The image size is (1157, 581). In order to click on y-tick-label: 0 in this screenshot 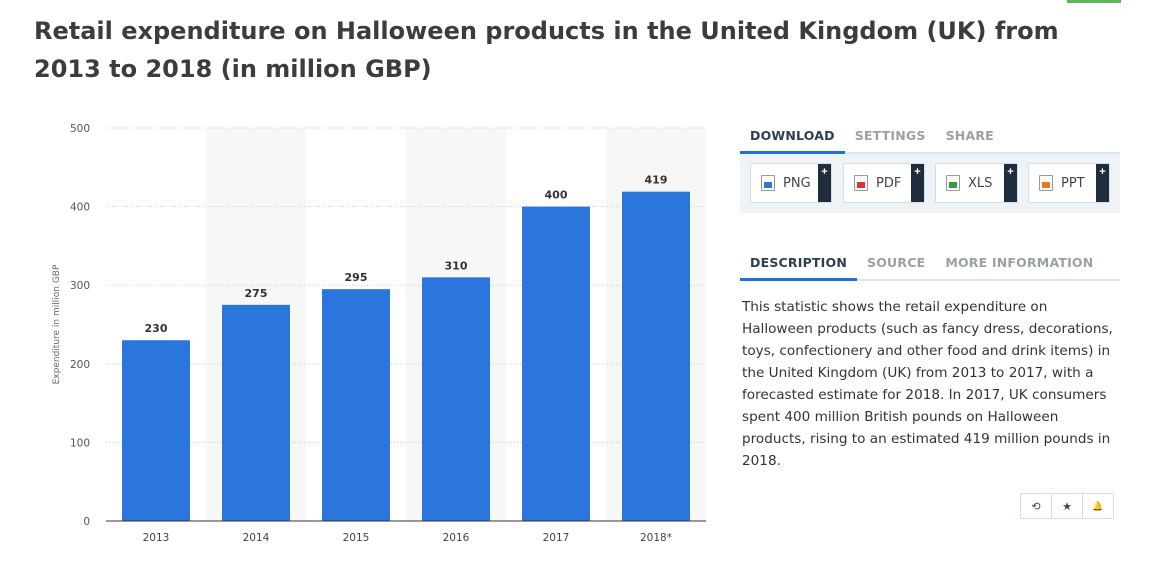, I will do `click(86, 522)`.